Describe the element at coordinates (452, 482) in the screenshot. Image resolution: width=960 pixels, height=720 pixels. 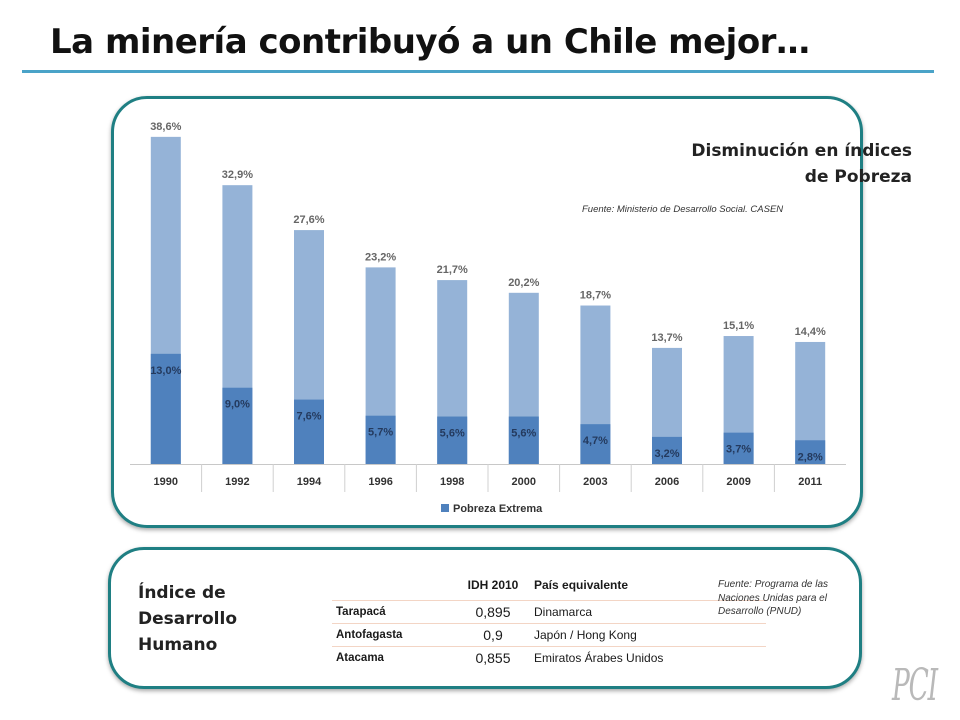
I see `x-tick-label: 1998` at that location.